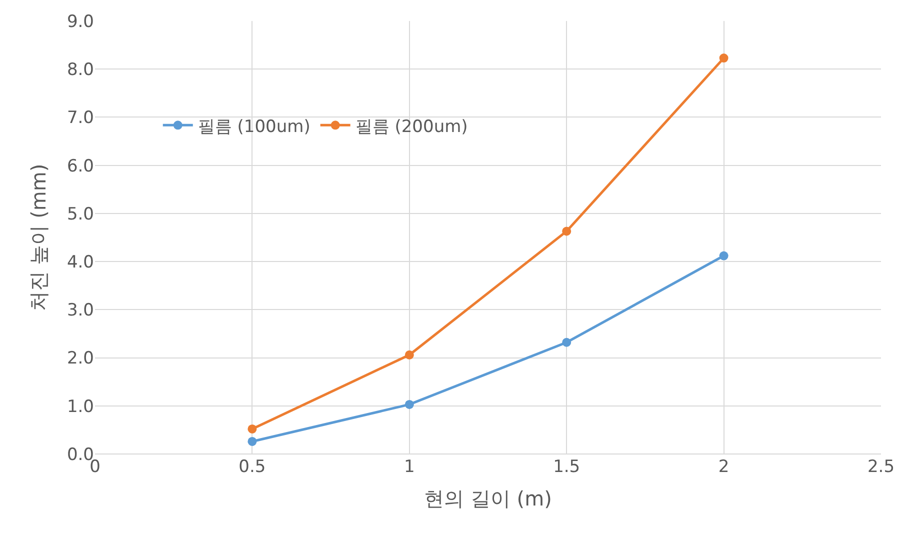 The width and height of the screenshot is (907, 539). What do you see at coordinates (80, 406) in the screenshot?
I see `y-tick-label: 1.0` at bounding box center [80, 406].